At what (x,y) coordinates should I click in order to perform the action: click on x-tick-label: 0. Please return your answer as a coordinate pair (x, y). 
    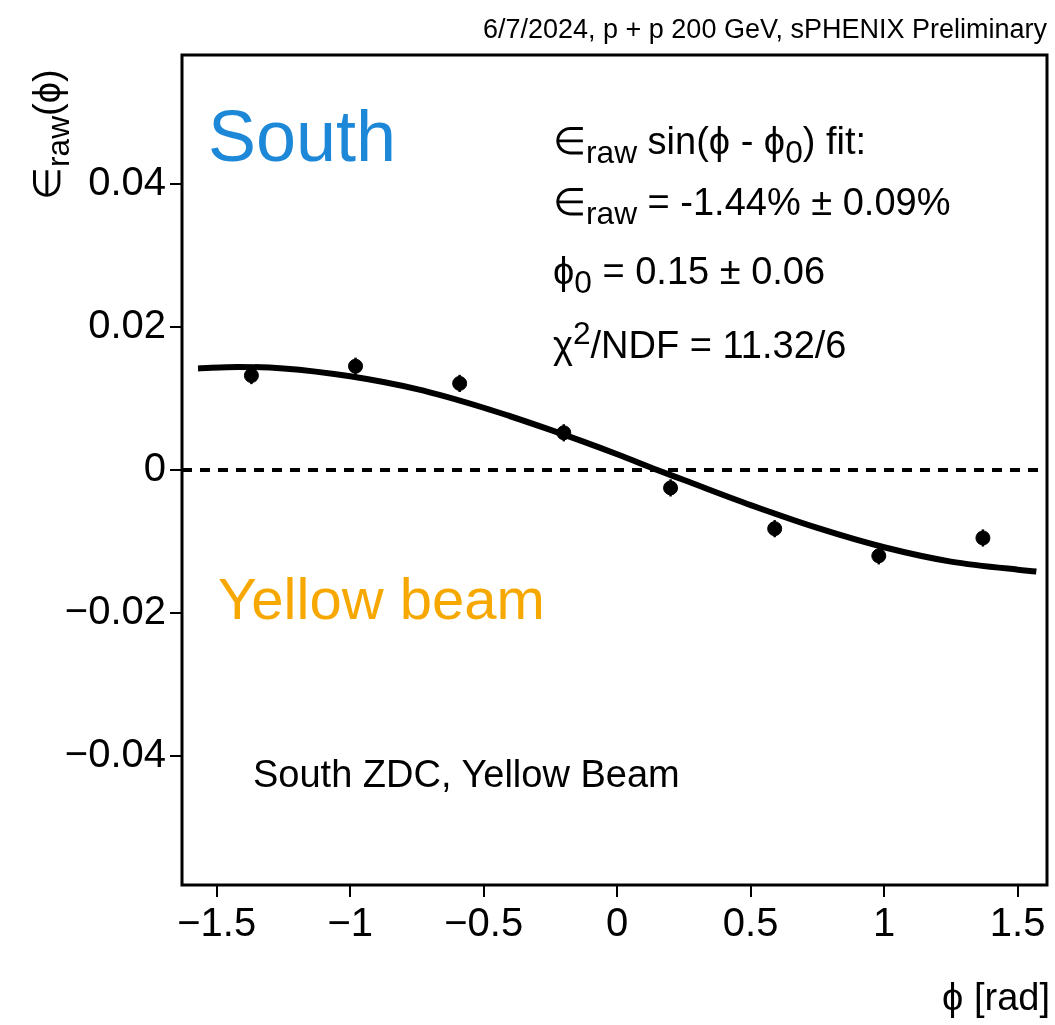
    Looking at the image, I should click on (617, 922).